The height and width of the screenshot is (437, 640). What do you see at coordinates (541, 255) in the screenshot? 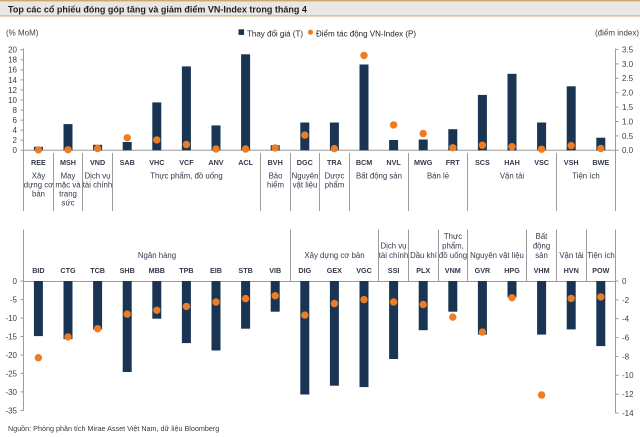
I see `svg-text: sản` at bounding box center [541, 255].